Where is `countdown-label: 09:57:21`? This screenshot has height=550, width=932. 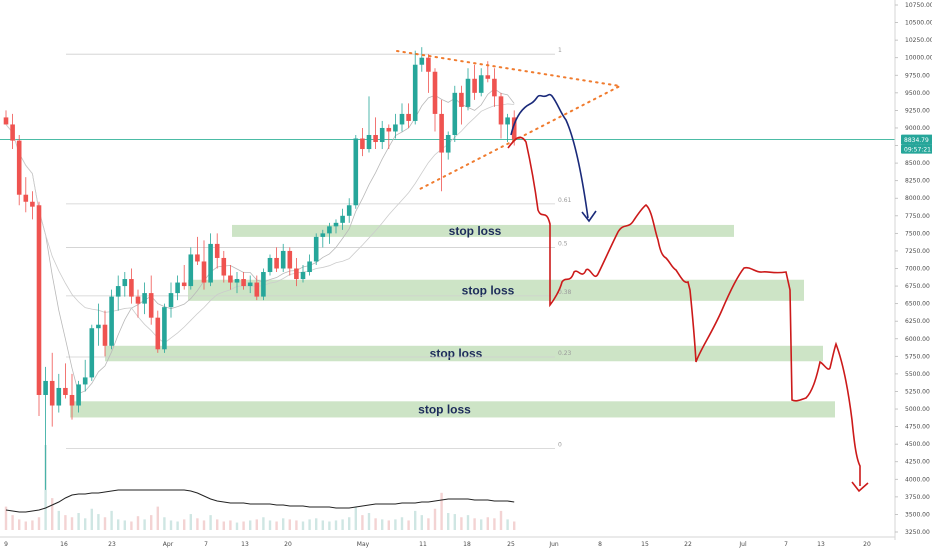 countdown-label: 09:57:21 is located at coordinates (917, 150).